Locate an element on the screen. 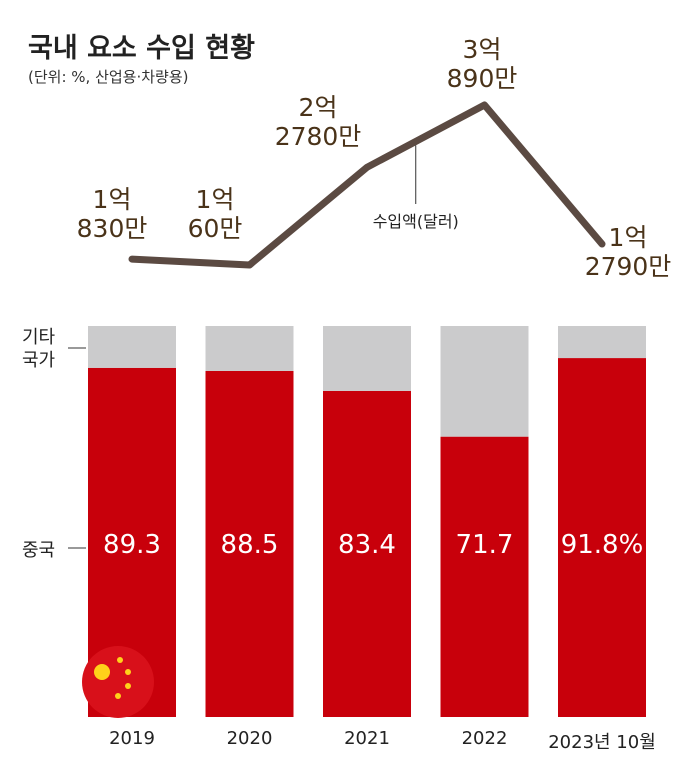 The image size is (680, 784). value-label: 88.5 is located at coordinates (249, 545).